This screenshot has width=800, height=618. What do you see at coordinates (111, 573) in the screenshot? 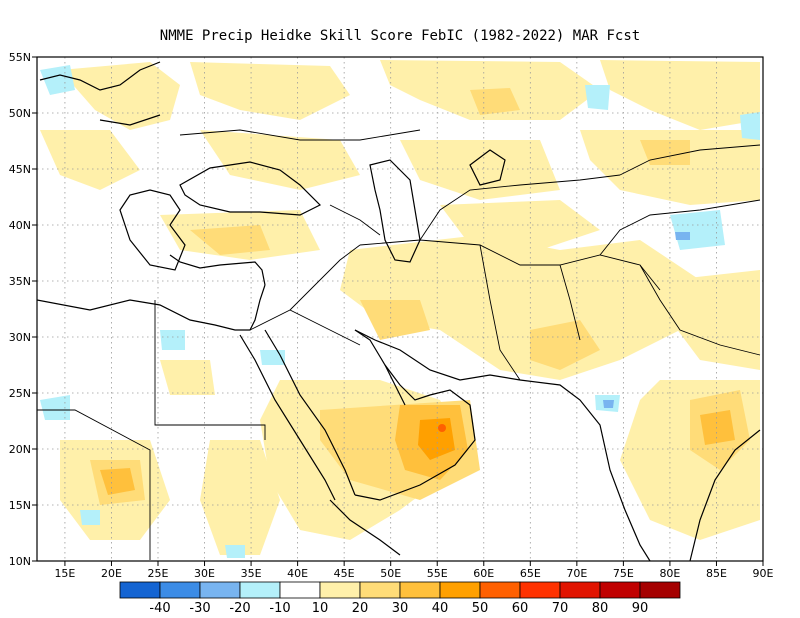
I see `x-tick-label: 20E` at bounding box center [111, 573].